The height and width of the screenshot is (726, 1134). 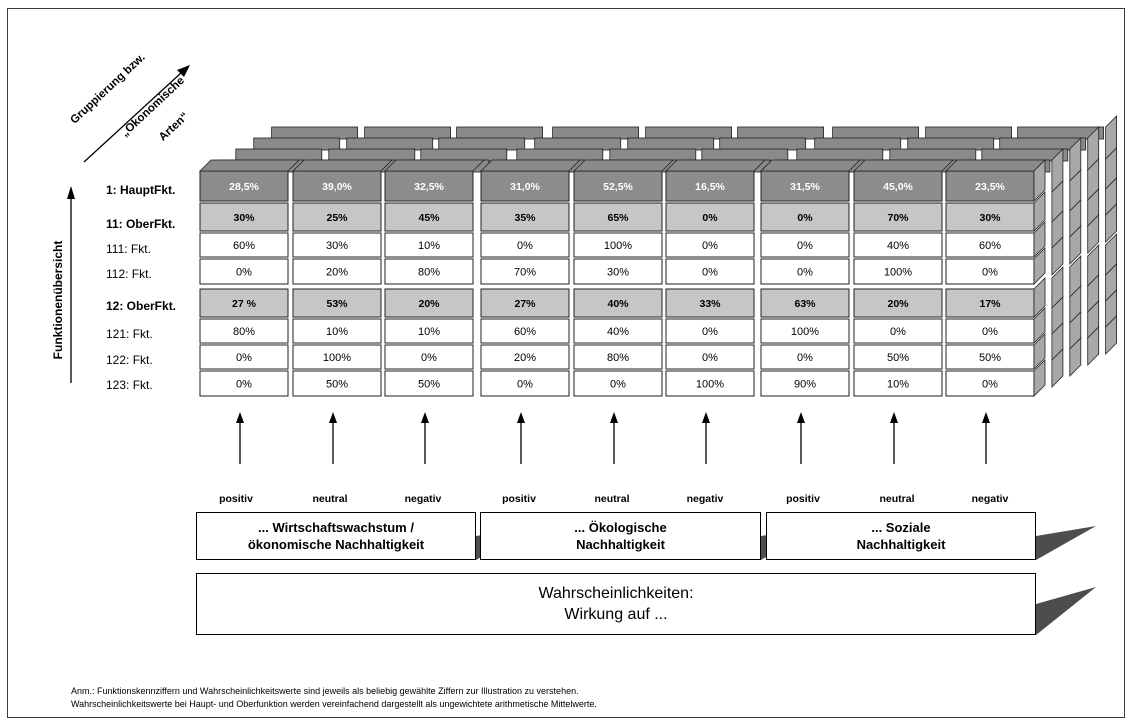 I want to click on cell-value: 52,5%, so click(x=618, y=187).